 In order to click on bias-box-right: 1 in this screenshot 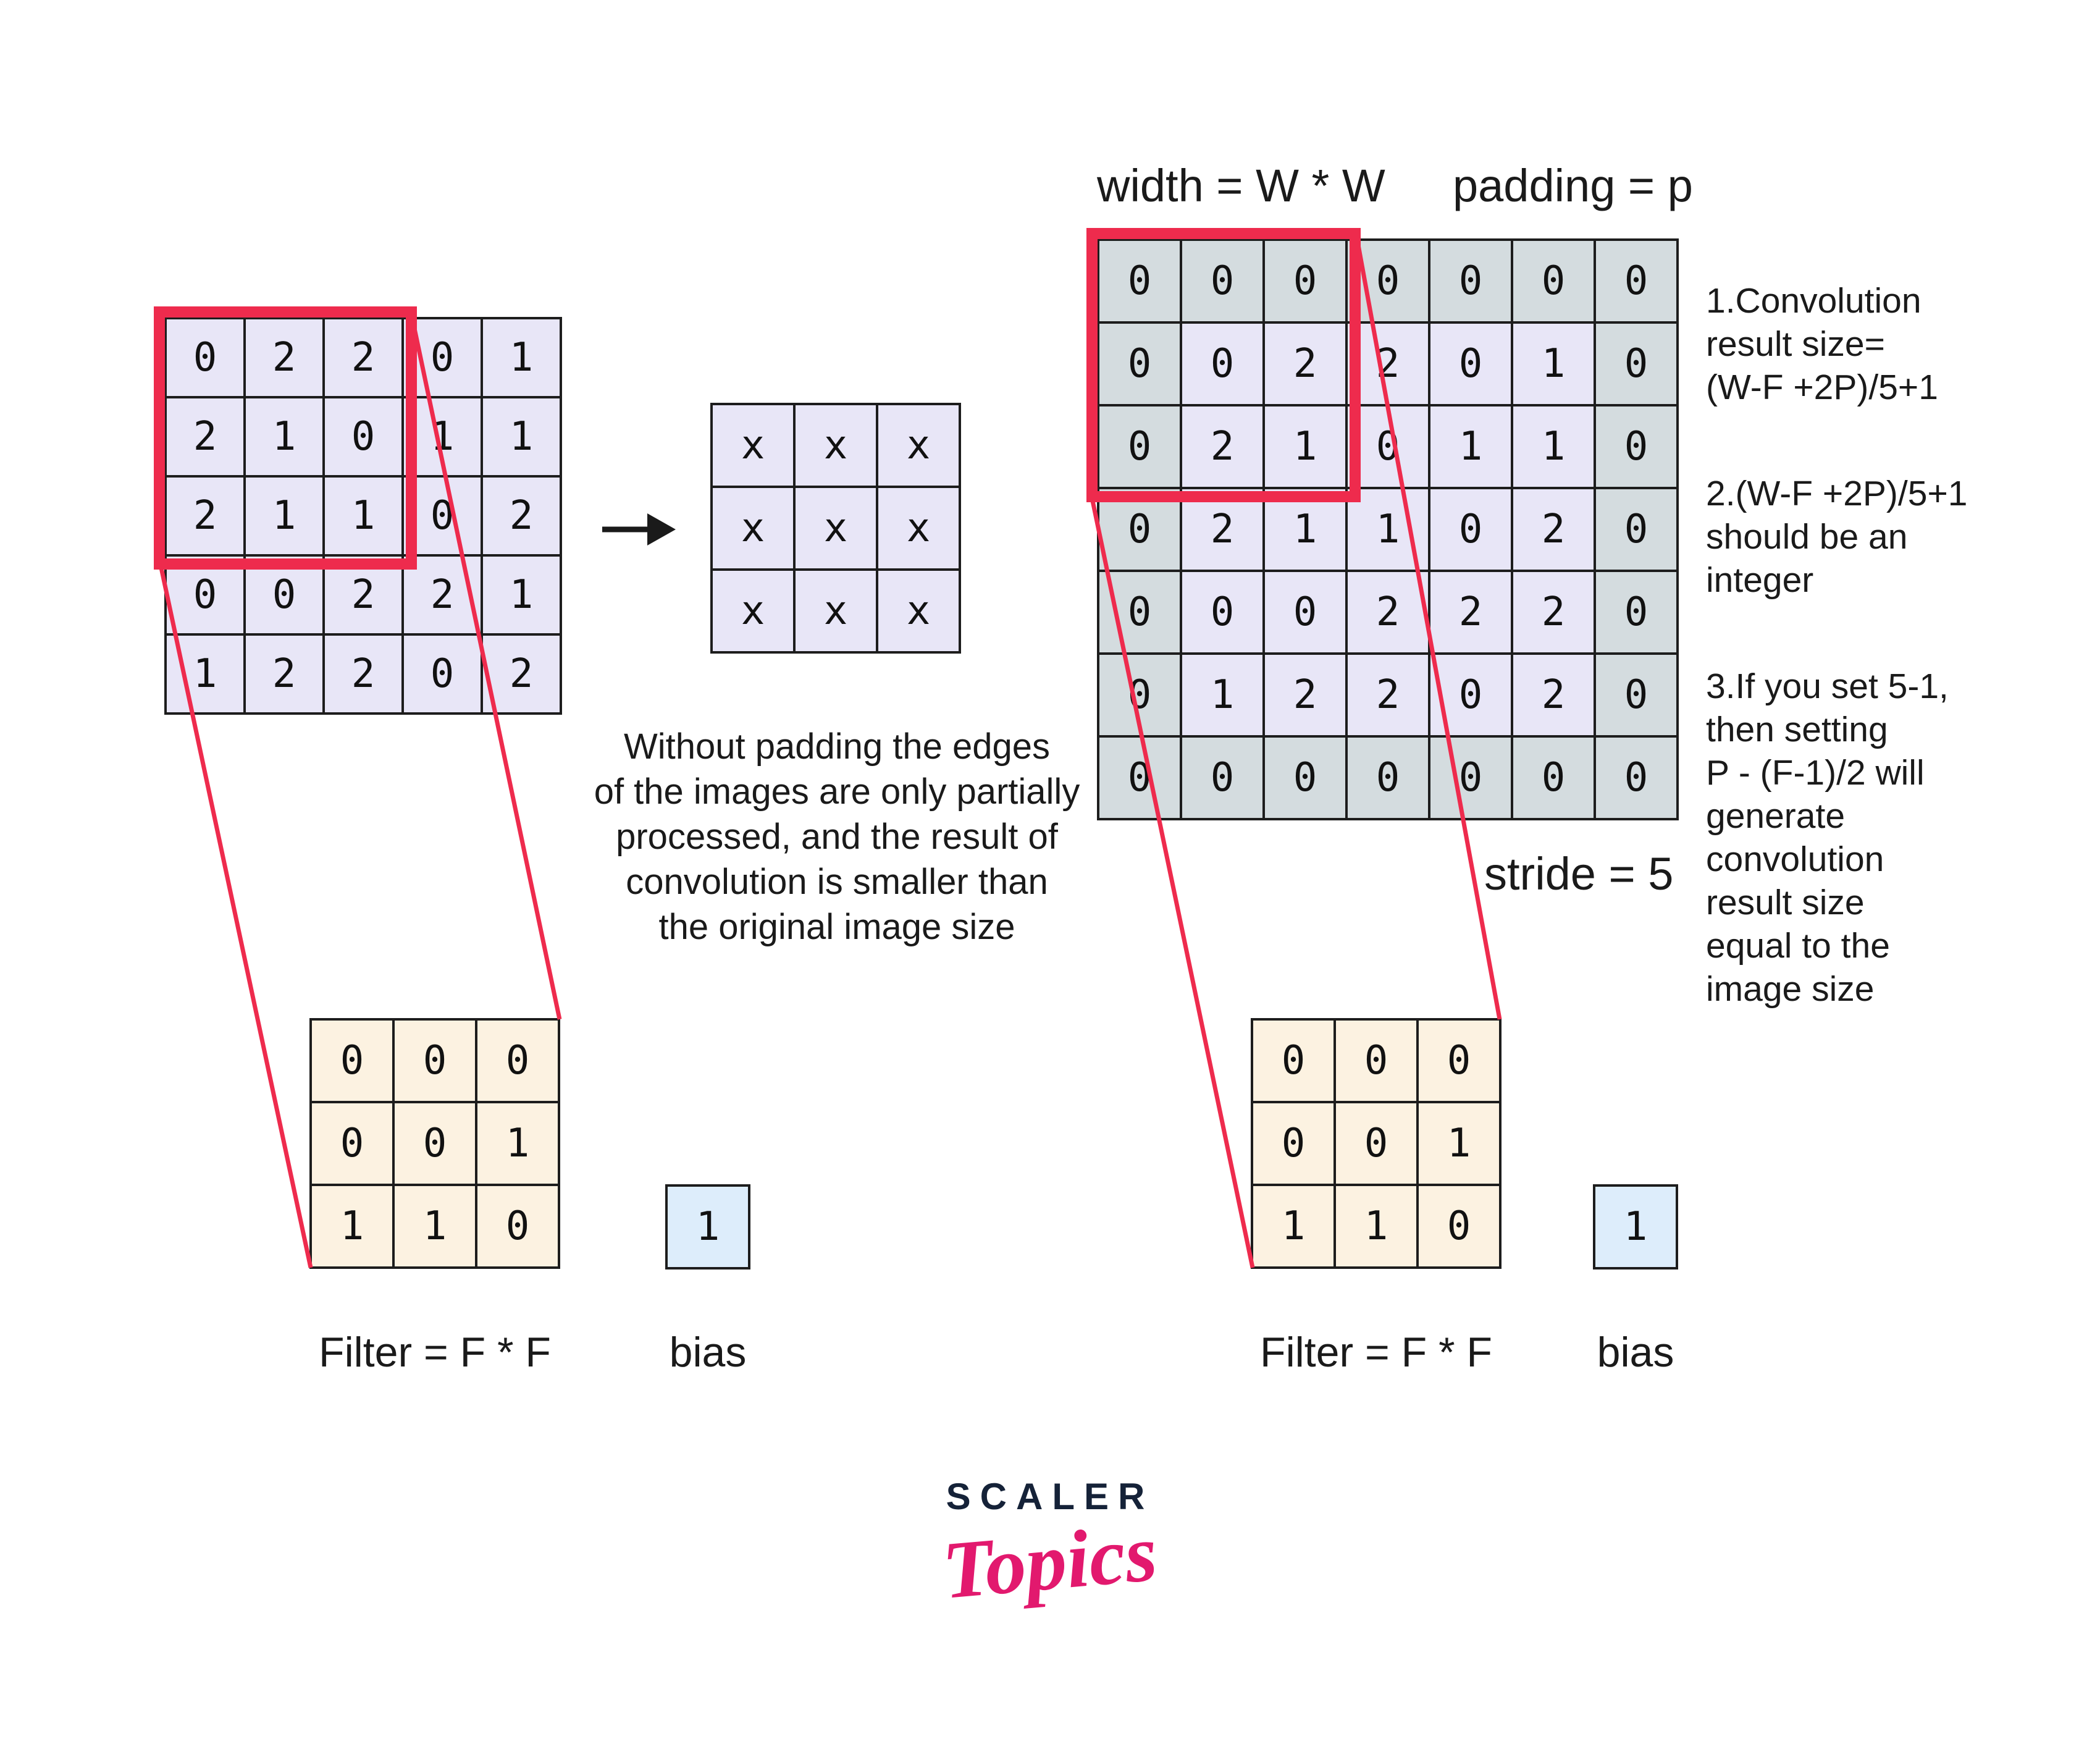, I will do `click(1636, 1227)`.